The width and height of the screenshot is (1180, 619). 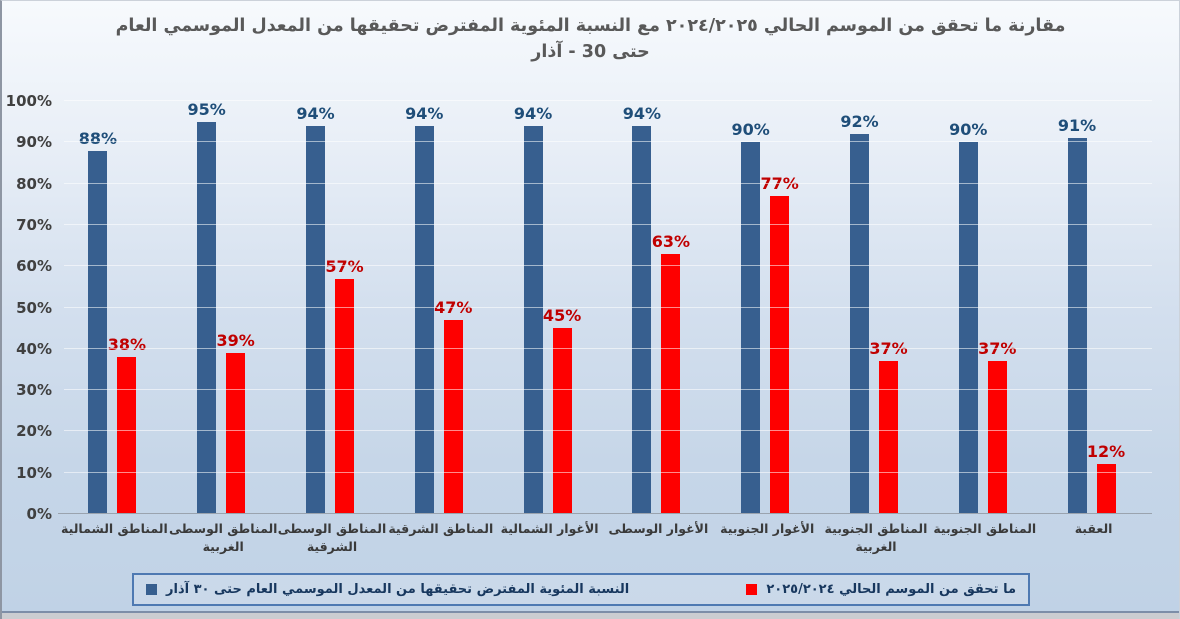 I want to click on category-label: المناطق الجنوبية, so click(x=985, y=528).